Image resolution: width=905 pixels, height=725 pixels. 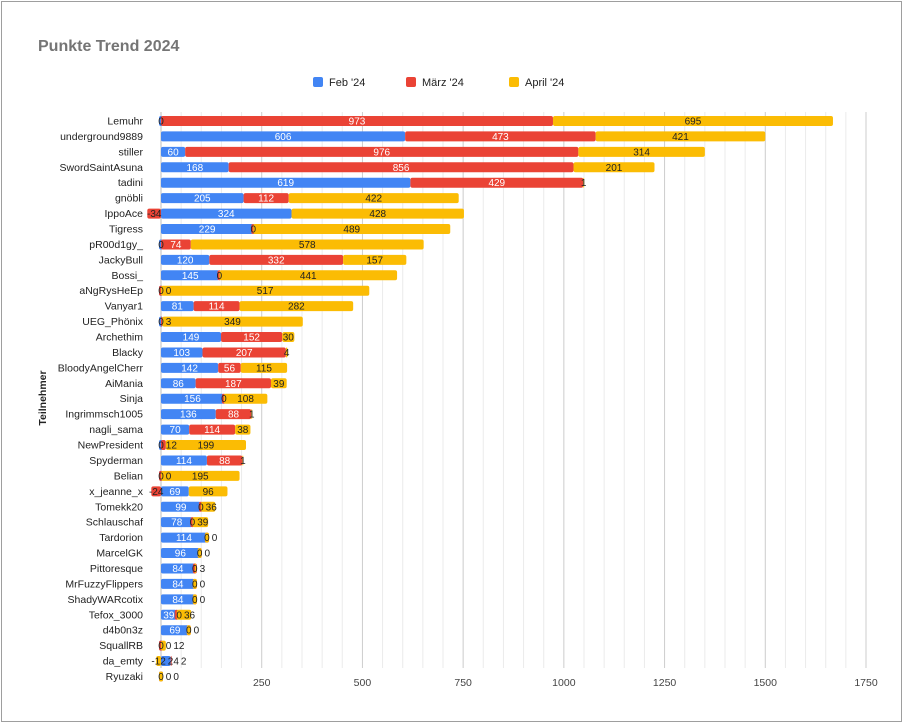 What do you see at coordinates (544, 83) in the screenshot?
I see `legend-label: April '24` at bounding box center [544, 83].